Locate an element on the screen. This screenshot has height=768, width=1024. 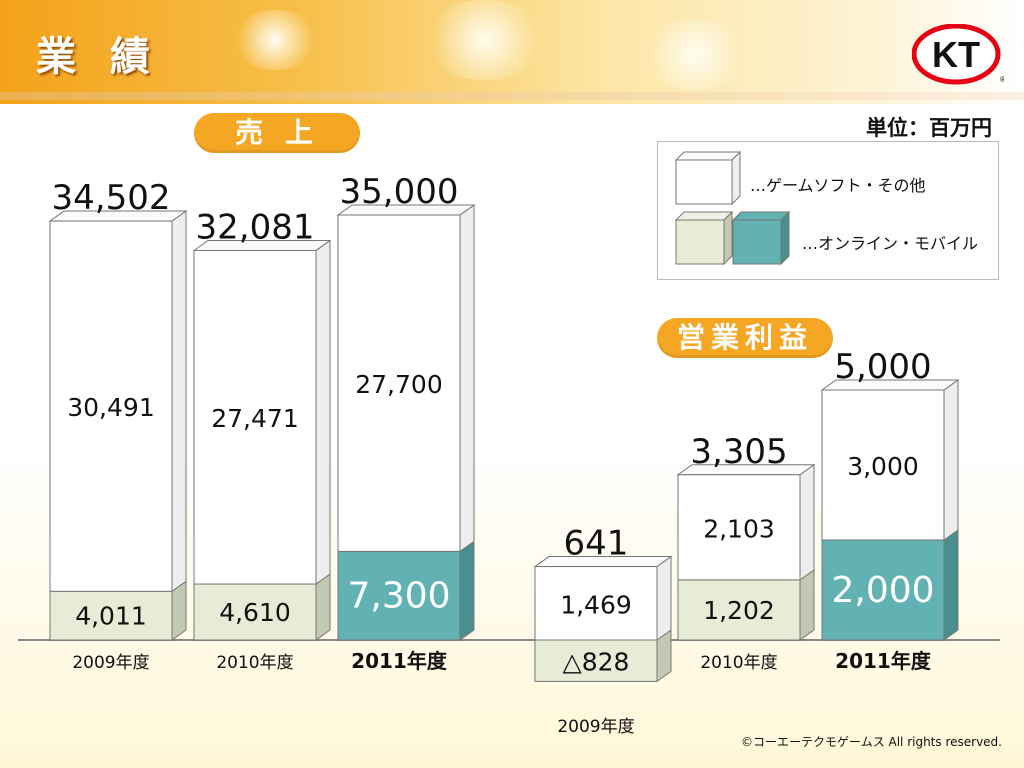
profit-bar-game-1-side is located at coordinates (807, 522).